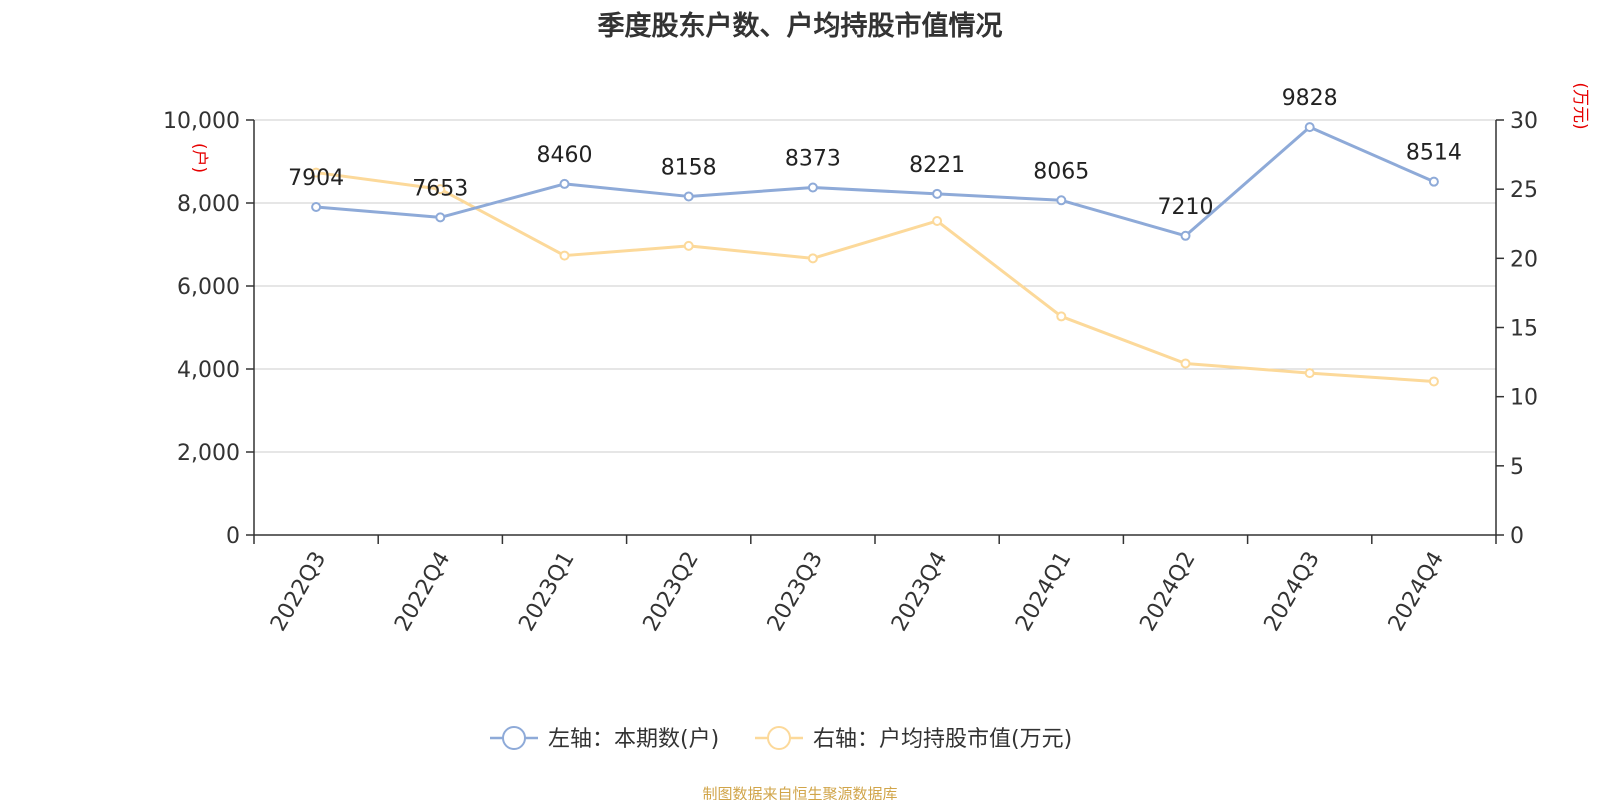  What do you see at coordinates (1416, 592) in the screenshot?
I see `x-axis-tick-label: 2024Q4` at bounding box center [1416, 592].